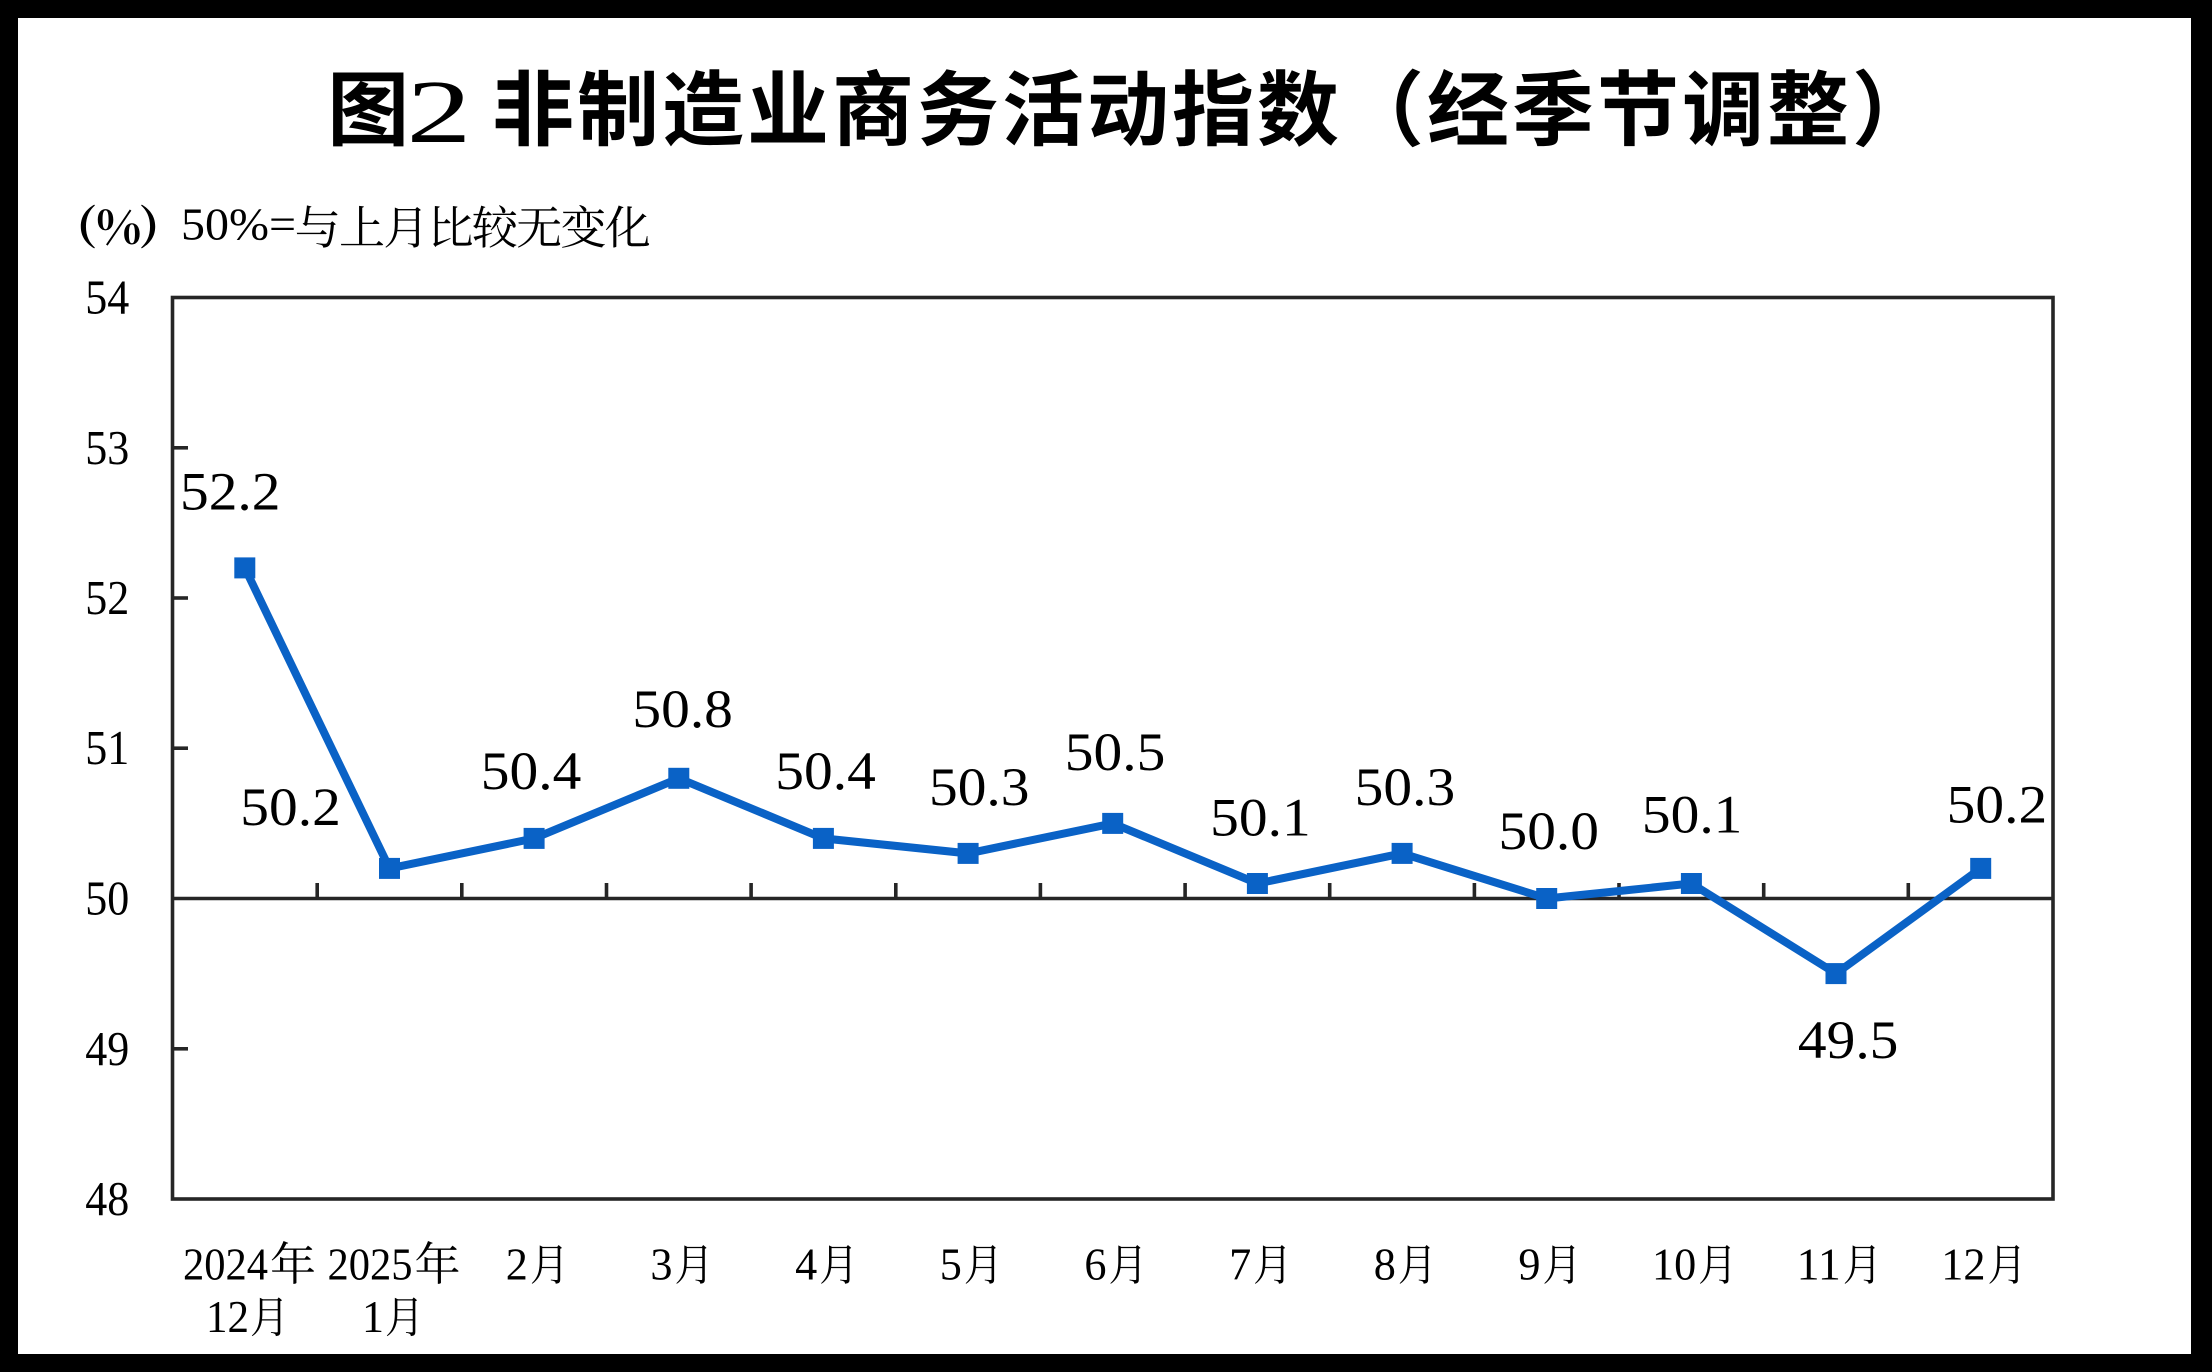 Image resolution: width=2212 pixels, height=1372 pixels. Describe the element at coordinates (806, 1264) in the screenshot. I see `svg-text: 4` at that location.